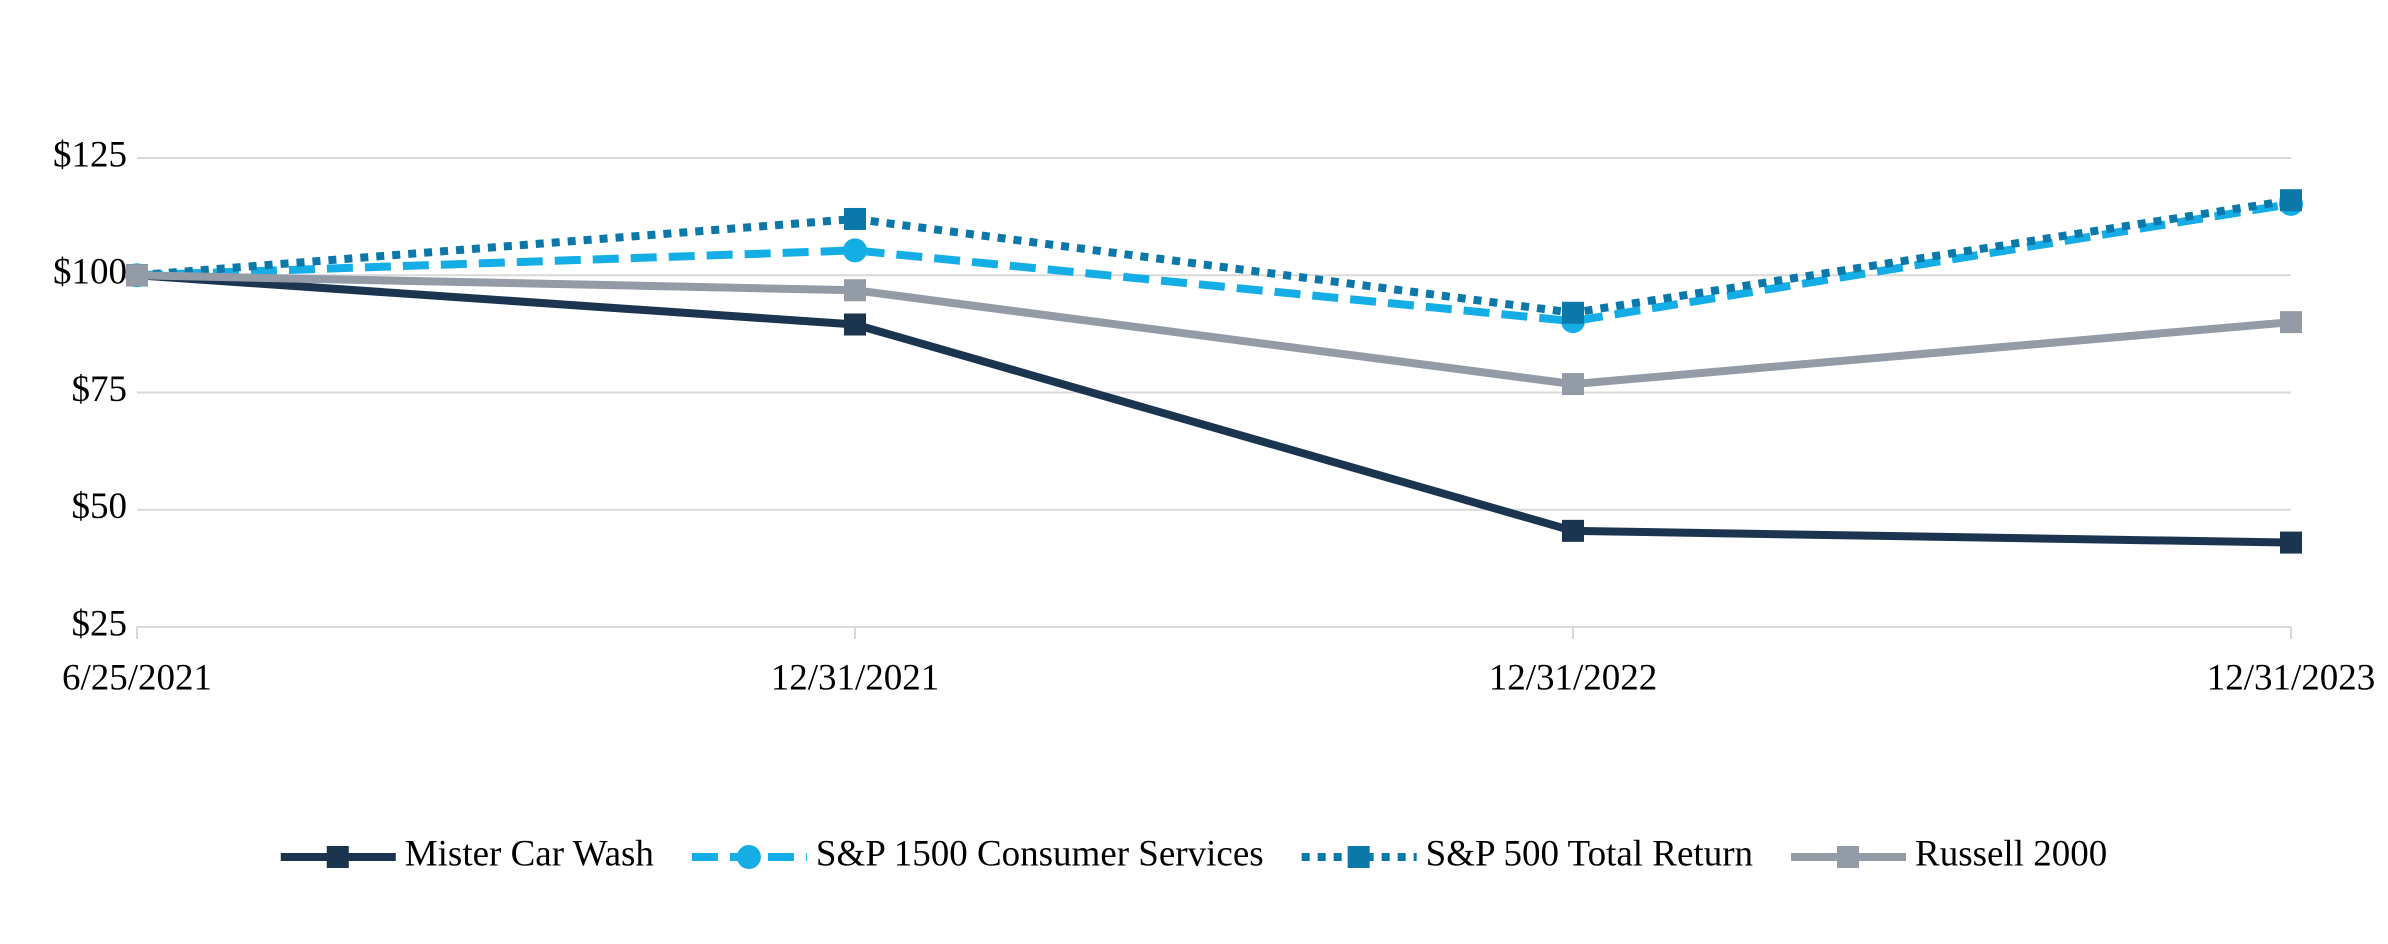  Describe the element at coordinates (855, 677) in the screenshot. I see `x-tick-label: 12/31/2021` at that location.